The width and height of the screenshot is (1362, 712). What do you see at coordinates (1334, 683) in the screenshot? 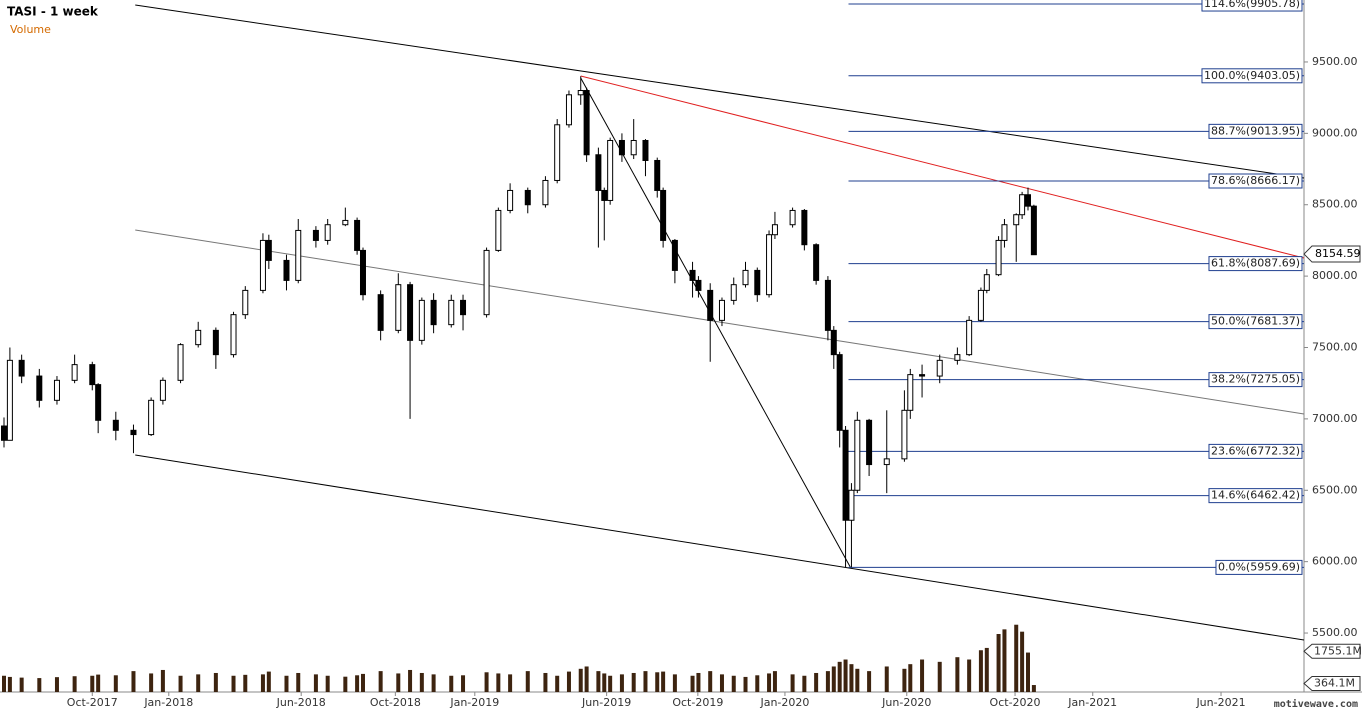
I see `y2-tick-label: 364.1M` at bounding box center [1334, 683].